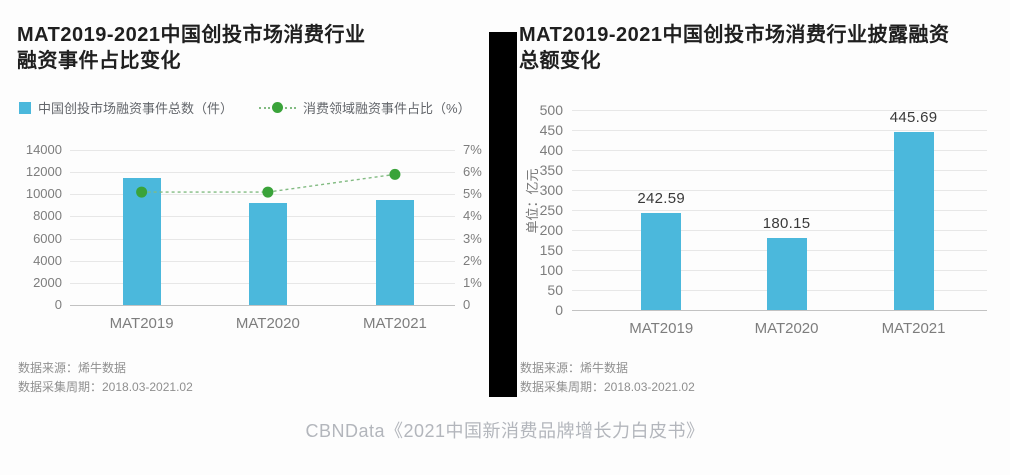  Describe the element at coordinates (268, 183) in the screenshot. I see `dashed-trend-line` at that location.